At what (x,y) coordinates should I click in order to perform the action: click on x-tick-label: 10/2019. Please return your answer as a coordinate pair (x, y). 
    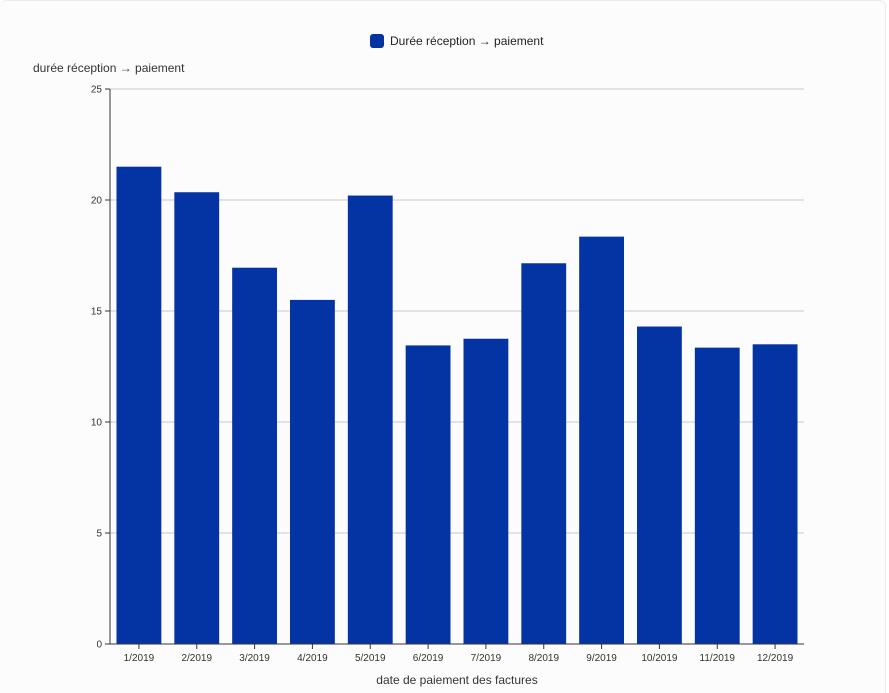
    Looking at the image, I should click on (659, 658).